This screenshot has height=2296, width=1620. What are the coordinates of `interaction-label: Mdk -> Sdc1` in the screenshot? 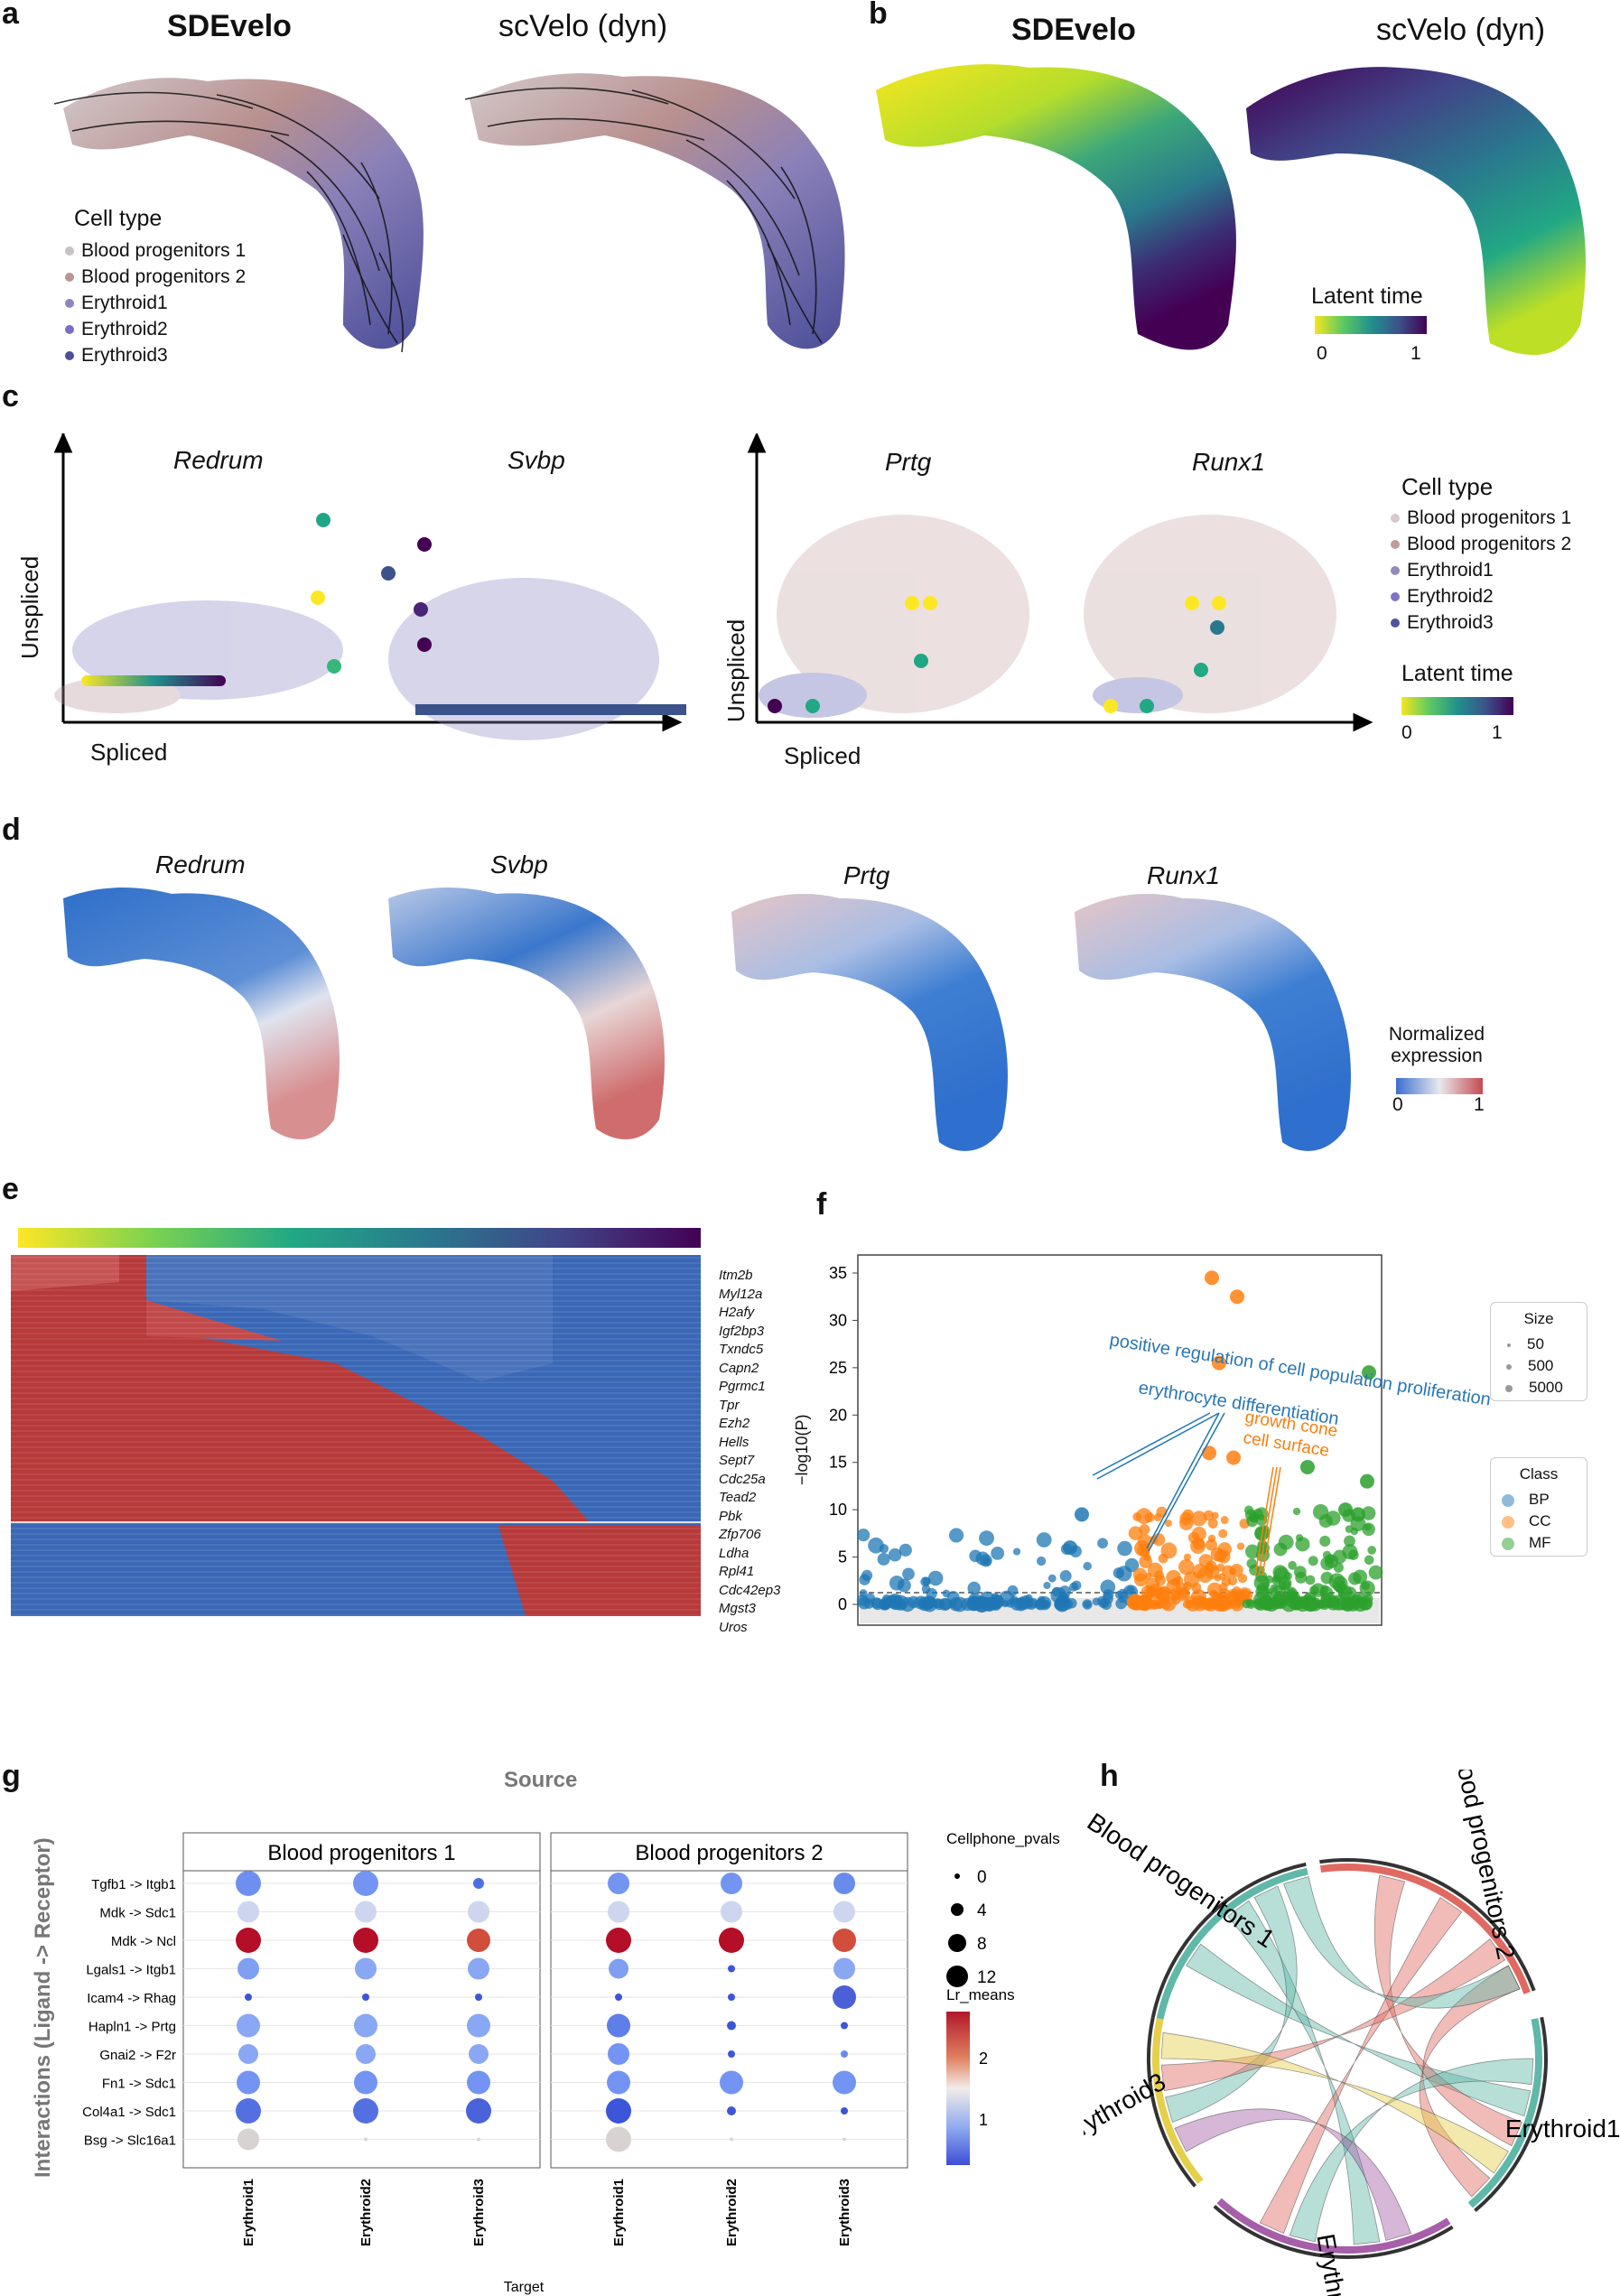 It's located at (137, 1913).